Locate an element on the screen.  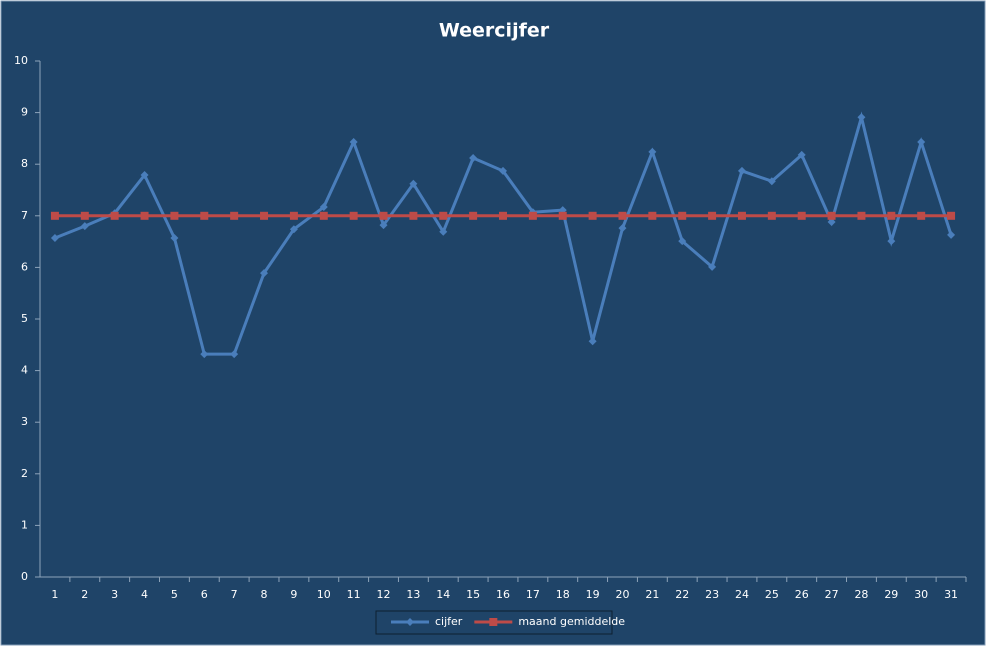
x-tick-label: 28 is located at coordinates (861, 594).